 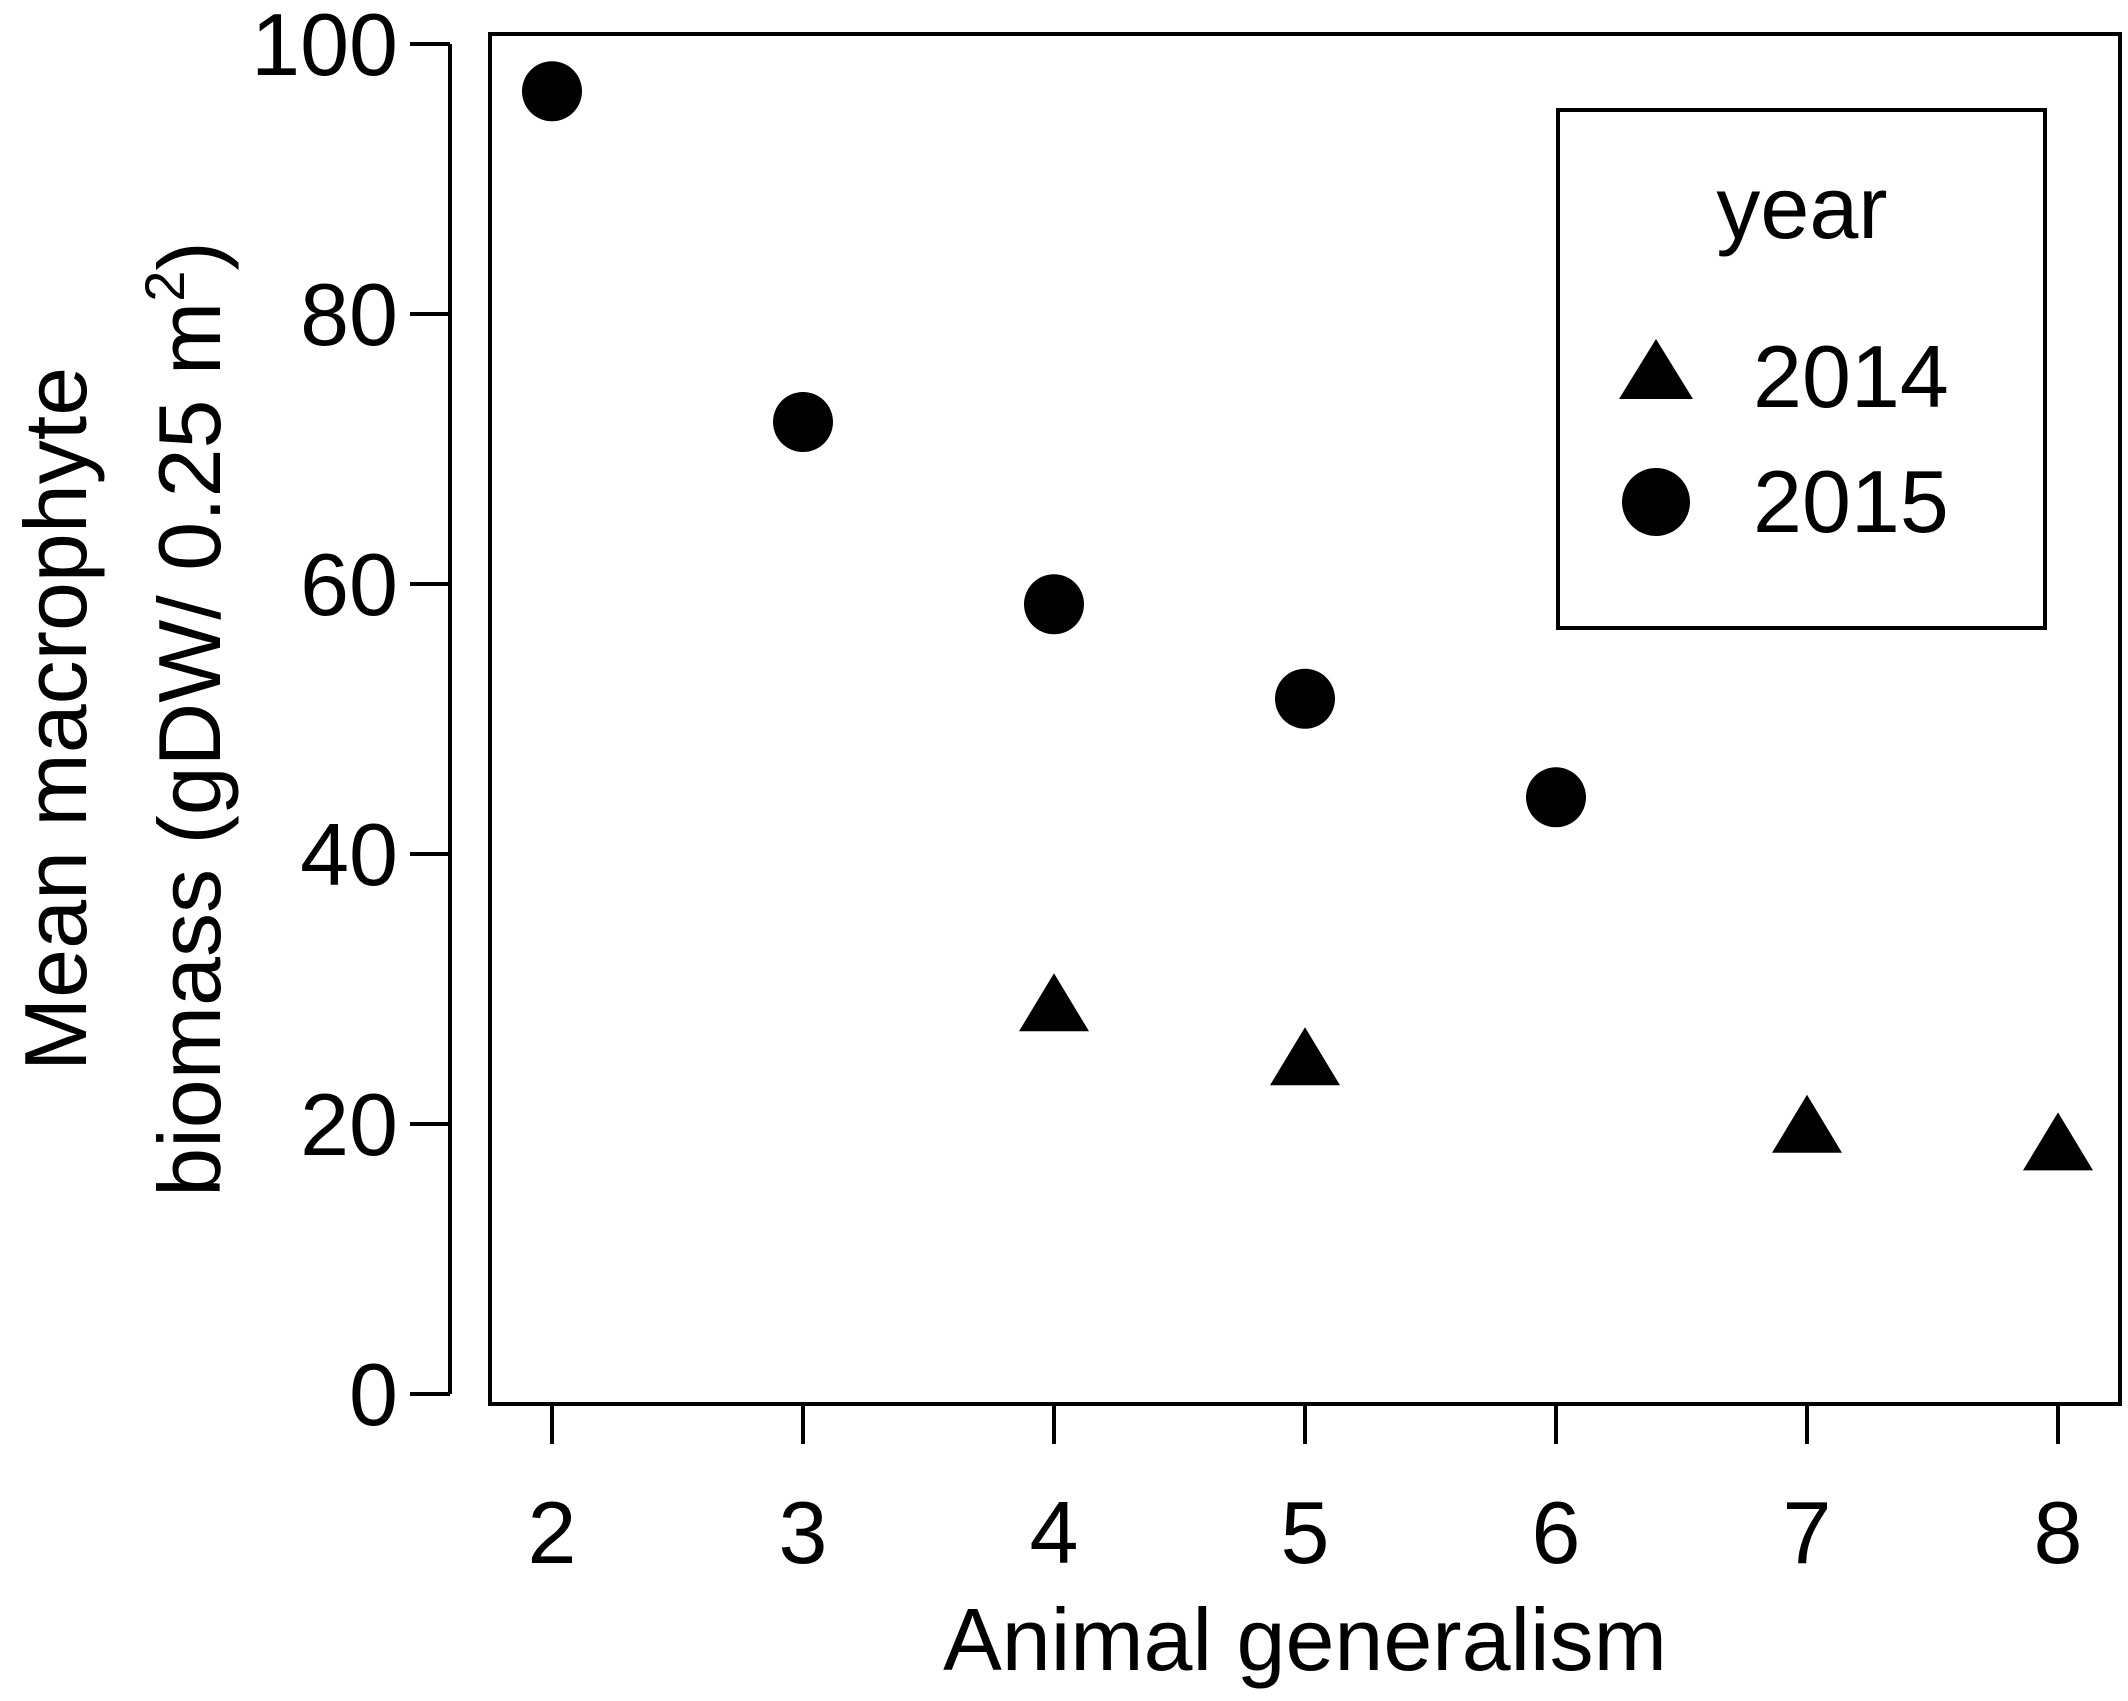 What do you see at coordinates (122, 718) in the screenshot?
I see `y-axis-title: Mean macrophyte biomass (gDW/ 0.25 m2)` at bounding box center [122, 718].